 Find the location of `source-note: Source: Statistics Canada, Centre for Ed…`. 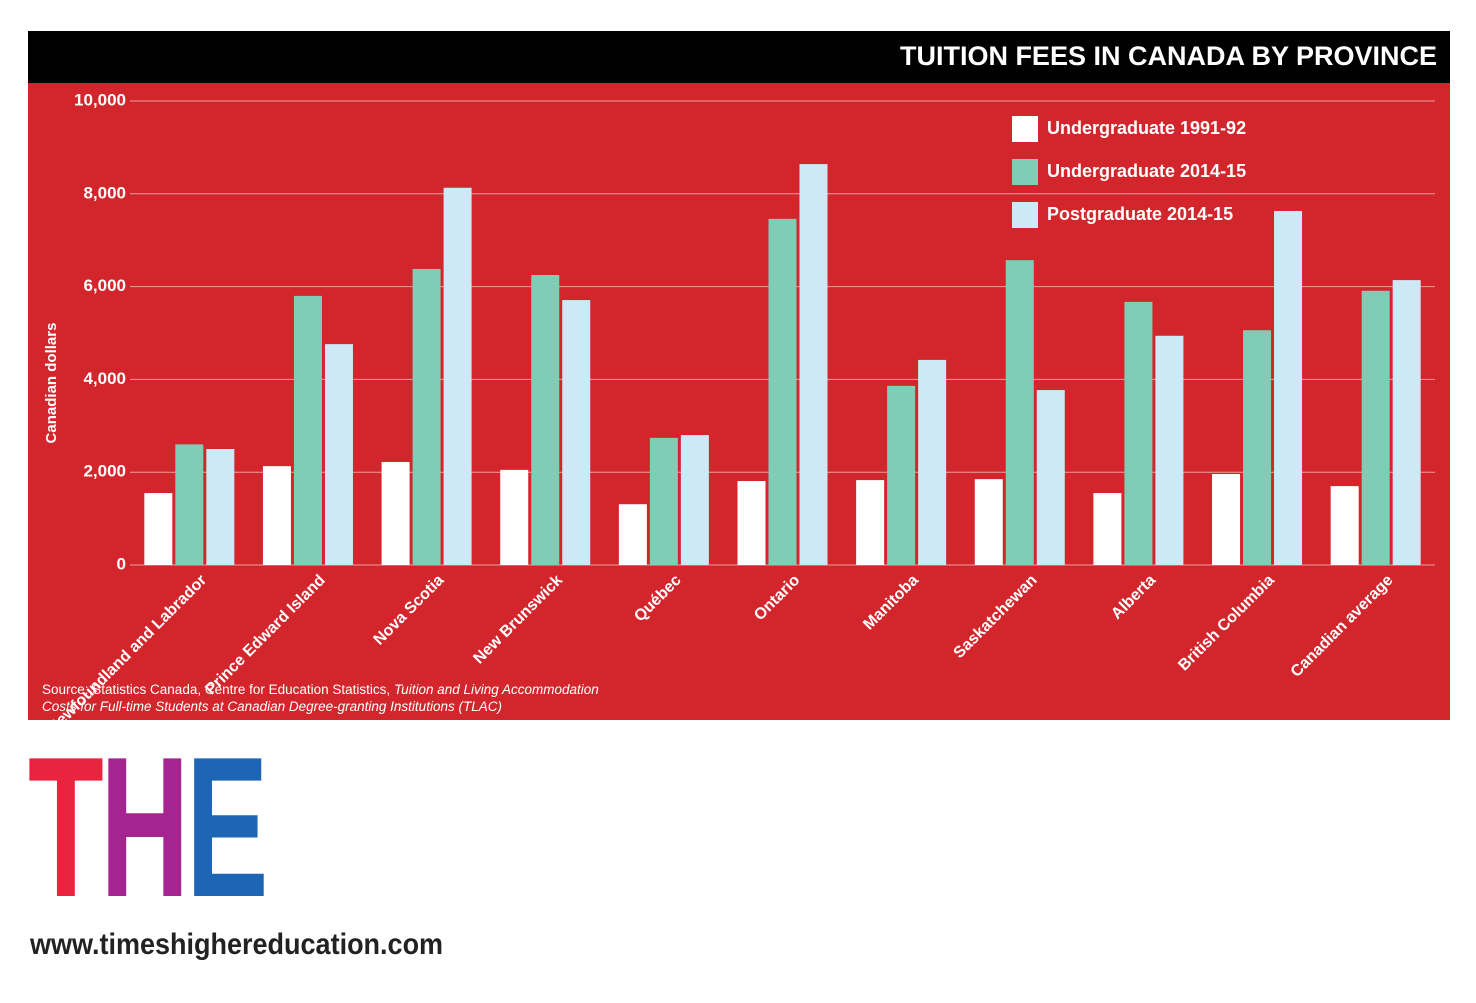

source-note: Source: Statistics Canada, Centre for Ed… is located at coordinates (327, 698).